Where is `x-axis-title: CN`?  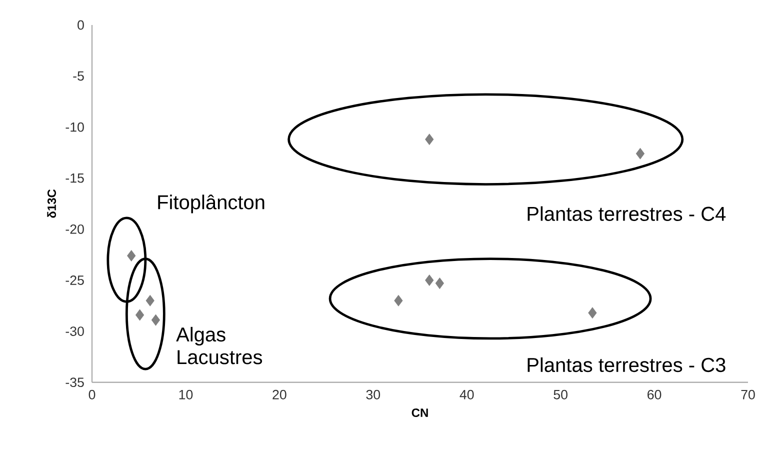
x-axis-title: CN is located at coordinates (420, 412).